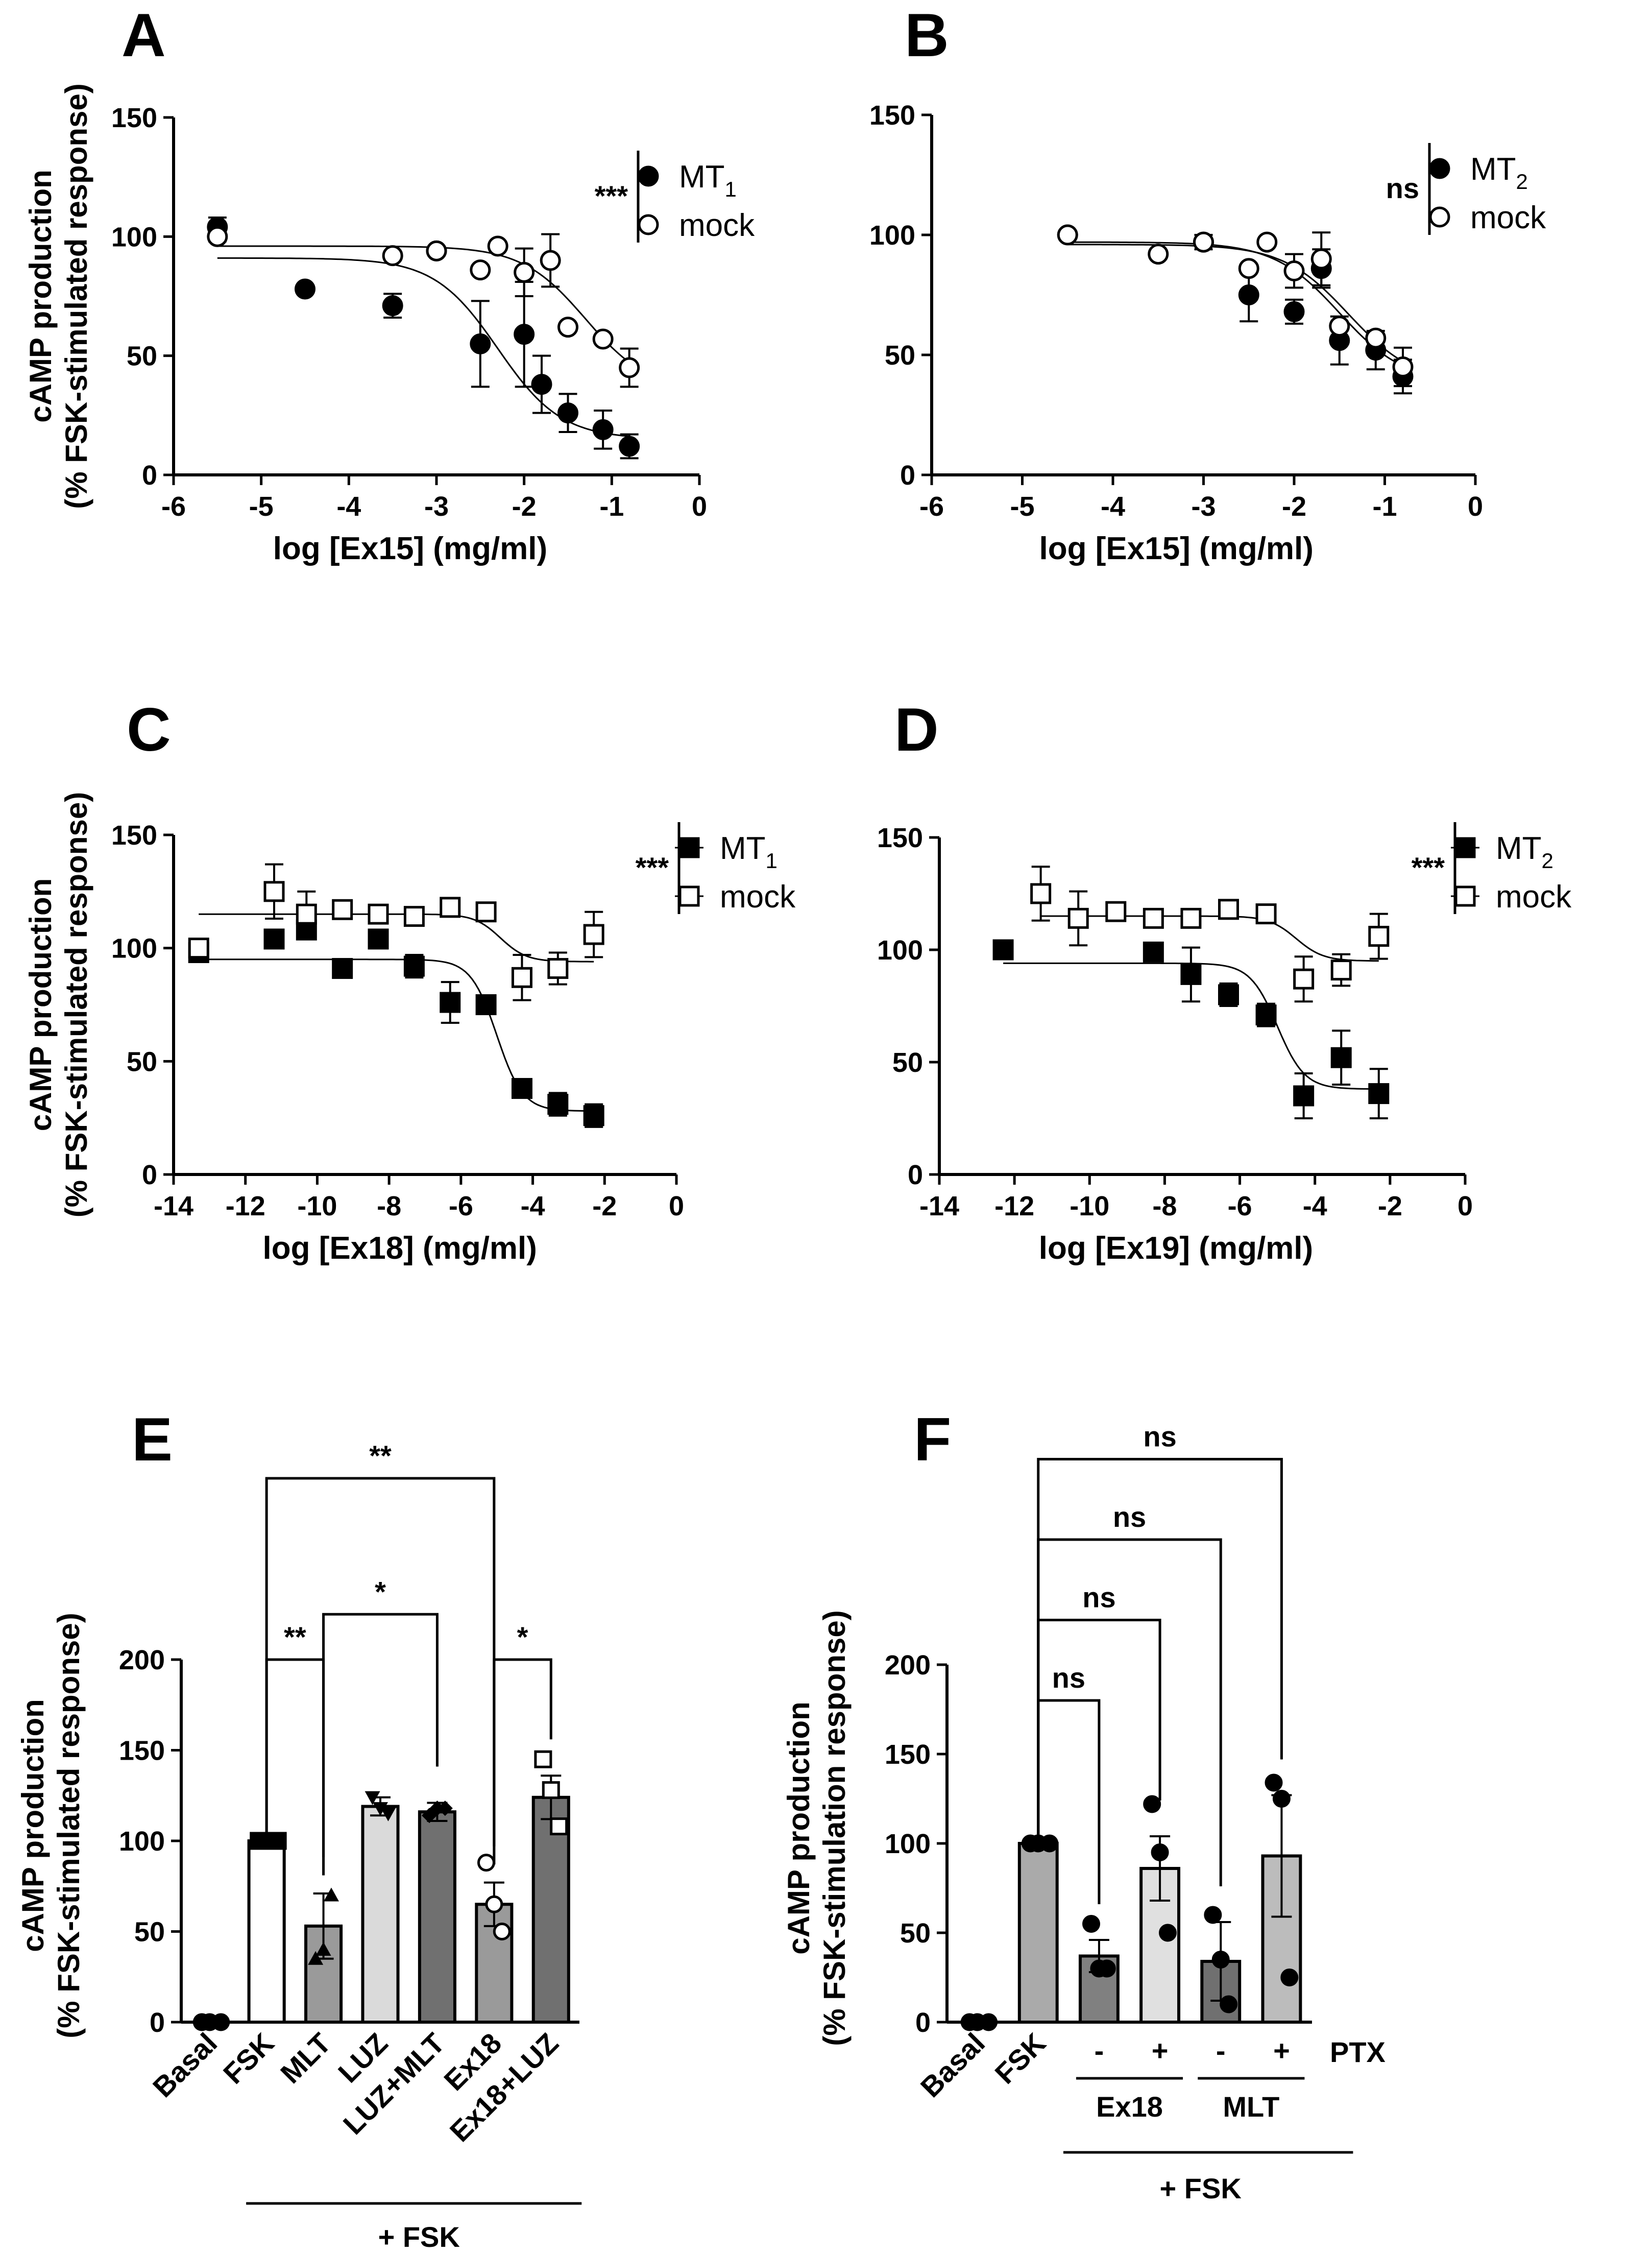  Describe the element at coordinates (931, 506) in the screenshot. I see `b-x-tick-label: -6` at that location.